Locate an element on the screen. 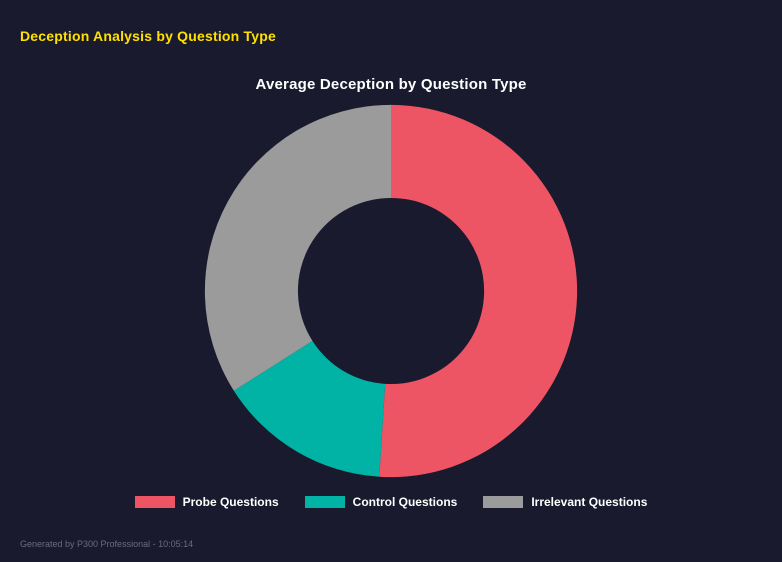 This screenshot has height=562, width=782. legend-label: Probe Questions is located at coordinates (230, 502).